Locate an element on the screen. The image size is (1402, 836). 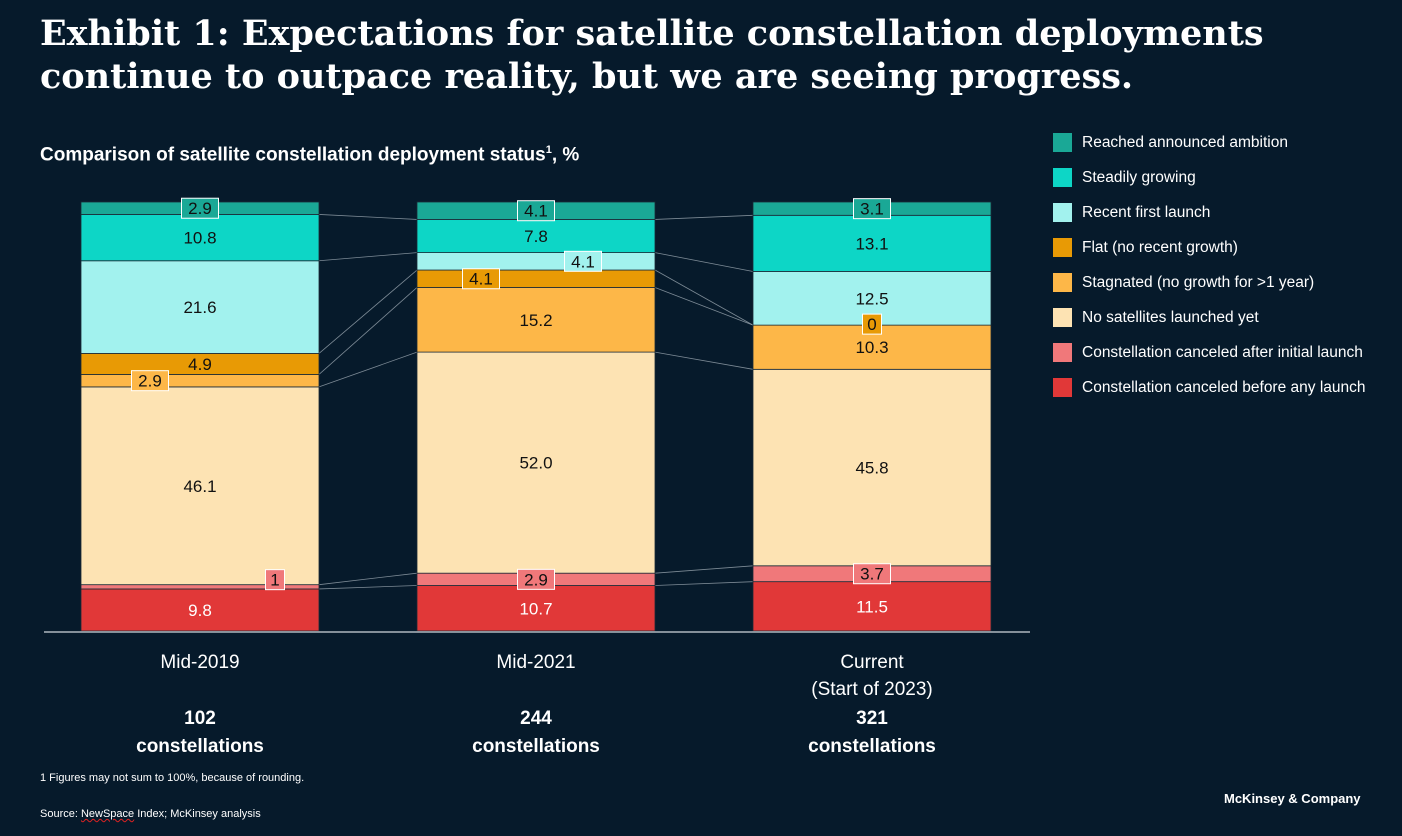
legend-label: Constellation canceled before any launch is located at coordinates (1224, 387).